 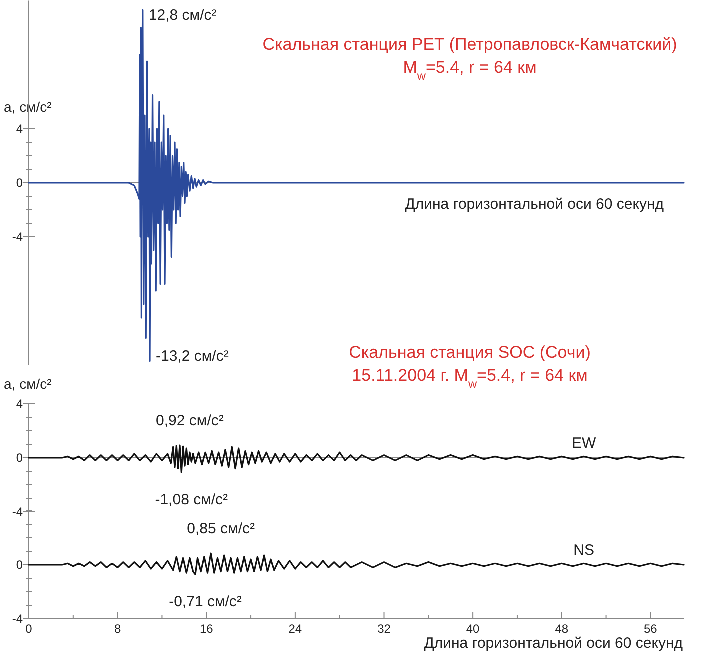 I want to click on x-tick-label: 8, so click(x=118, y=629).